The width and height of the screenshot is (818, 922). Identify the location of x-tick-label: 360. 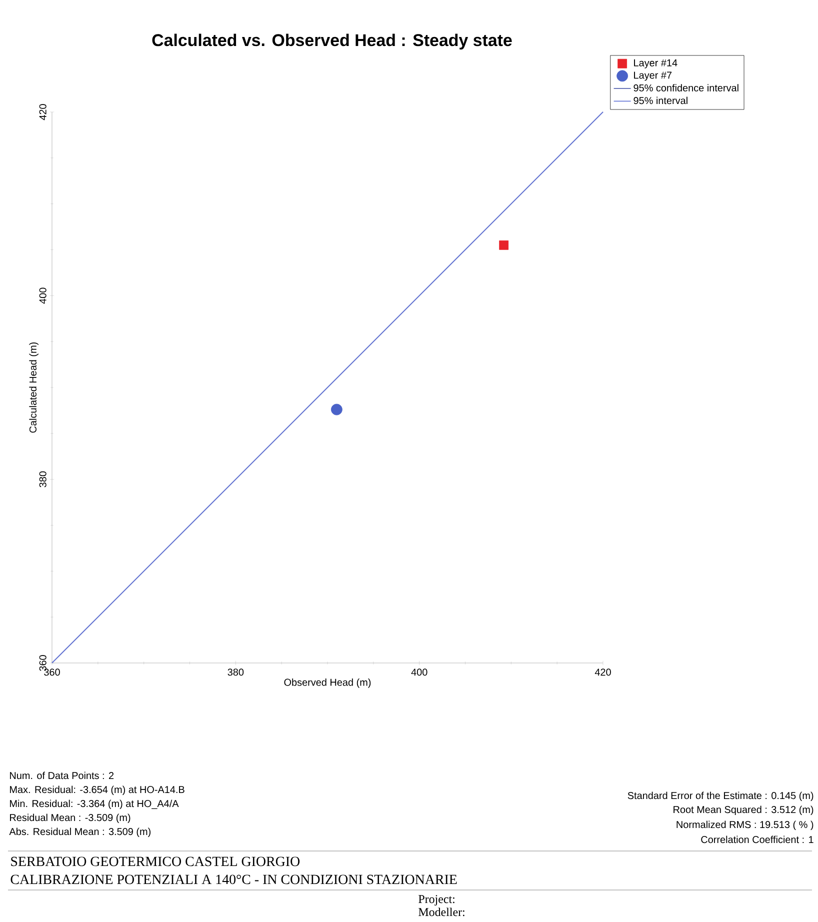
(52, 672).